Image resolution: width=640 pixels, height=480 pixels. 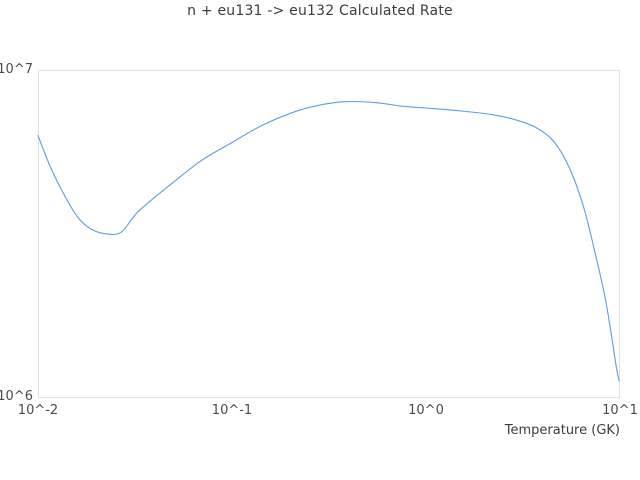 What do you see at coordinates (320, 11) in the screenshot?
I see `chart-title: n + eu131 -> eu132 Calculated Rate` at bounding box center [320, 11].